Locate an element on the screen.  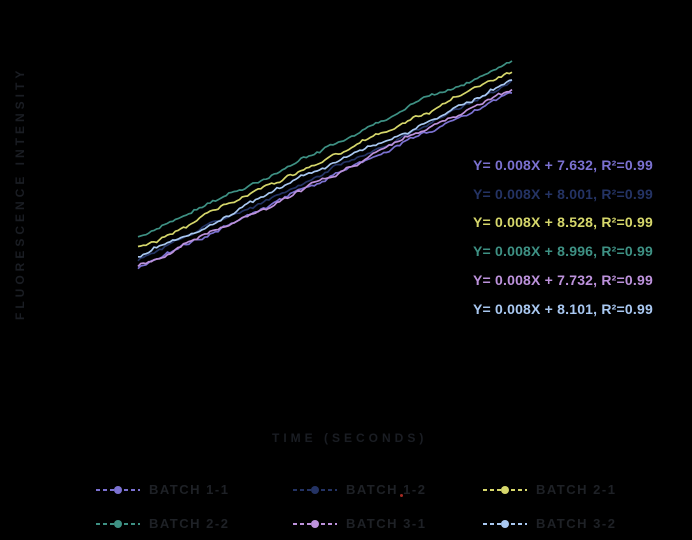
legend-item-batch-2-2: BATCH 2-2 is located at coordinates (162, 523).